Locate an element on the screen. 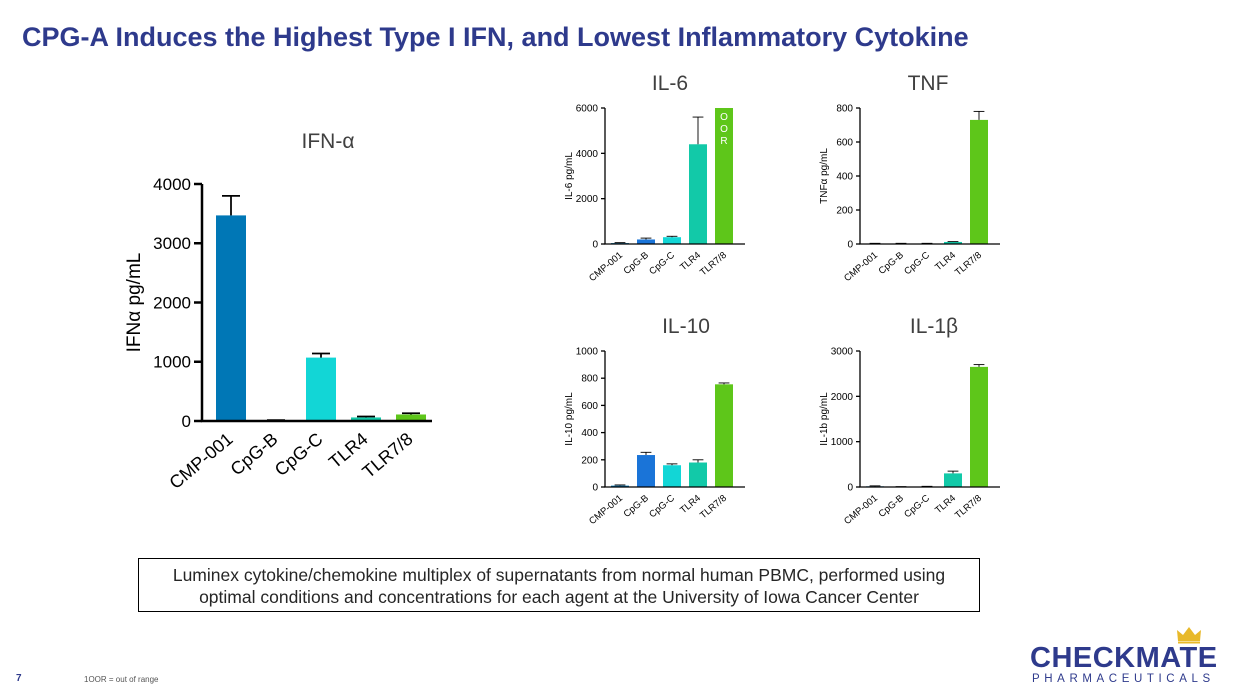 The image size is (1238, 692). chart-title-il1b: IL-1β is located at coordinates (934, 326).